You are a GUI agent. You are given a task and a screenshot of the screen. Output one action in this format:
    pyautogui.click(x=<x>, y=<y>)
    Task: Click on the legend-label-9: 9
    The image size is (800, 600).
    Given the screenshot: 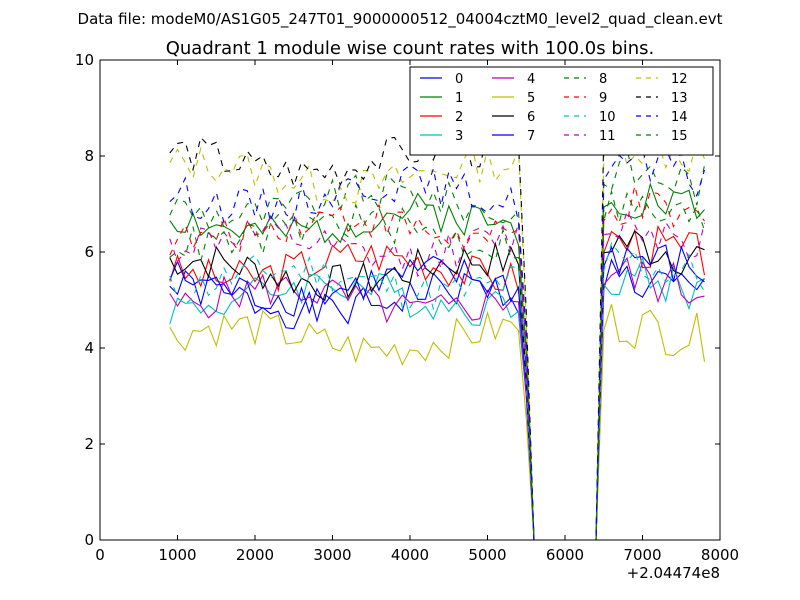 What is the action you would take?
    pyautogui.click(x=603, y=98)
    